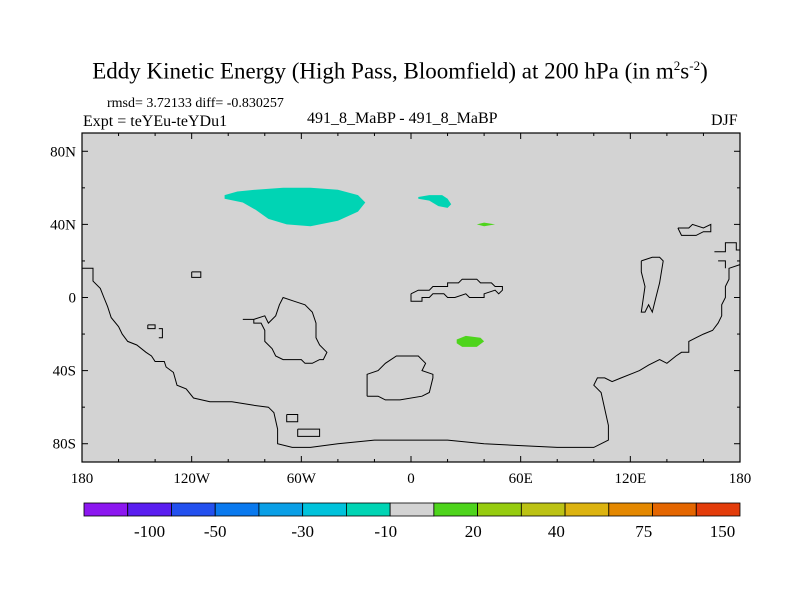  Describe the element at coordinates (435, 201) in the screenshot. I see `region-europe-negative` at that location.